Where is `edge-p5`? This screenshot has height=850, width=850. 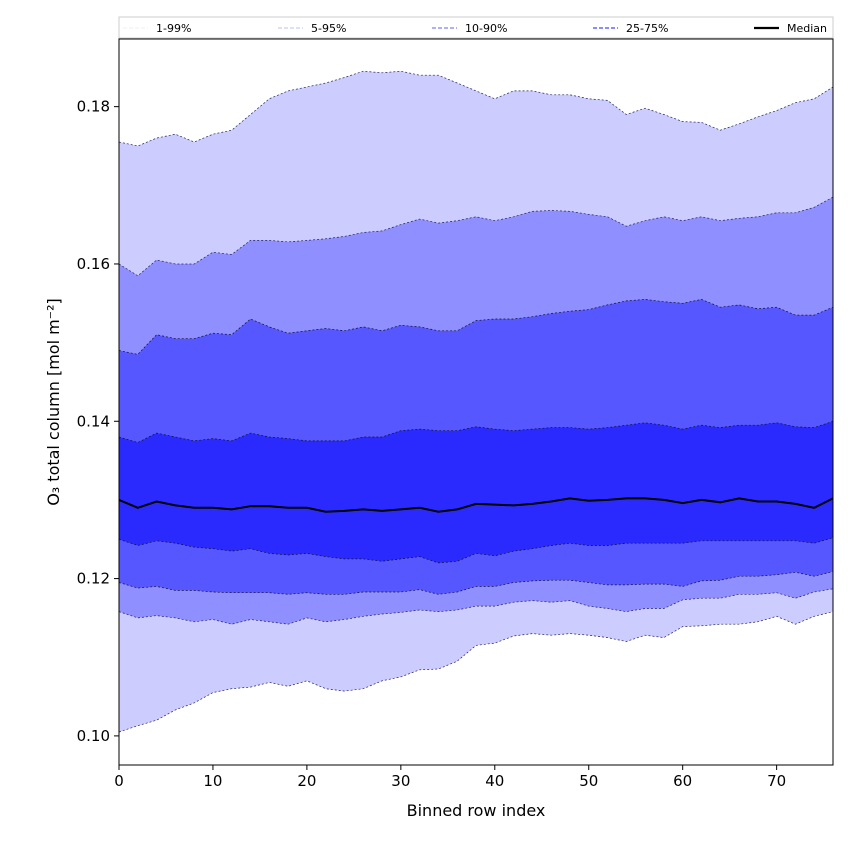
edge-p5 is located at coordinates (476, 606).